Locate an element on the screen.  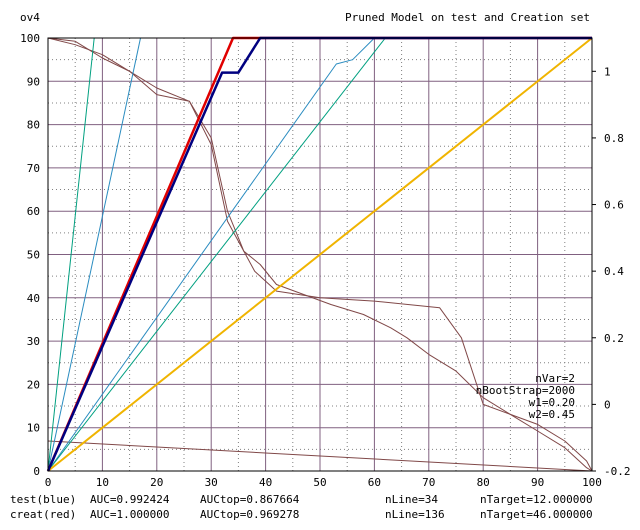
x-tick-label: 40 is located at coordinates (265, 482).